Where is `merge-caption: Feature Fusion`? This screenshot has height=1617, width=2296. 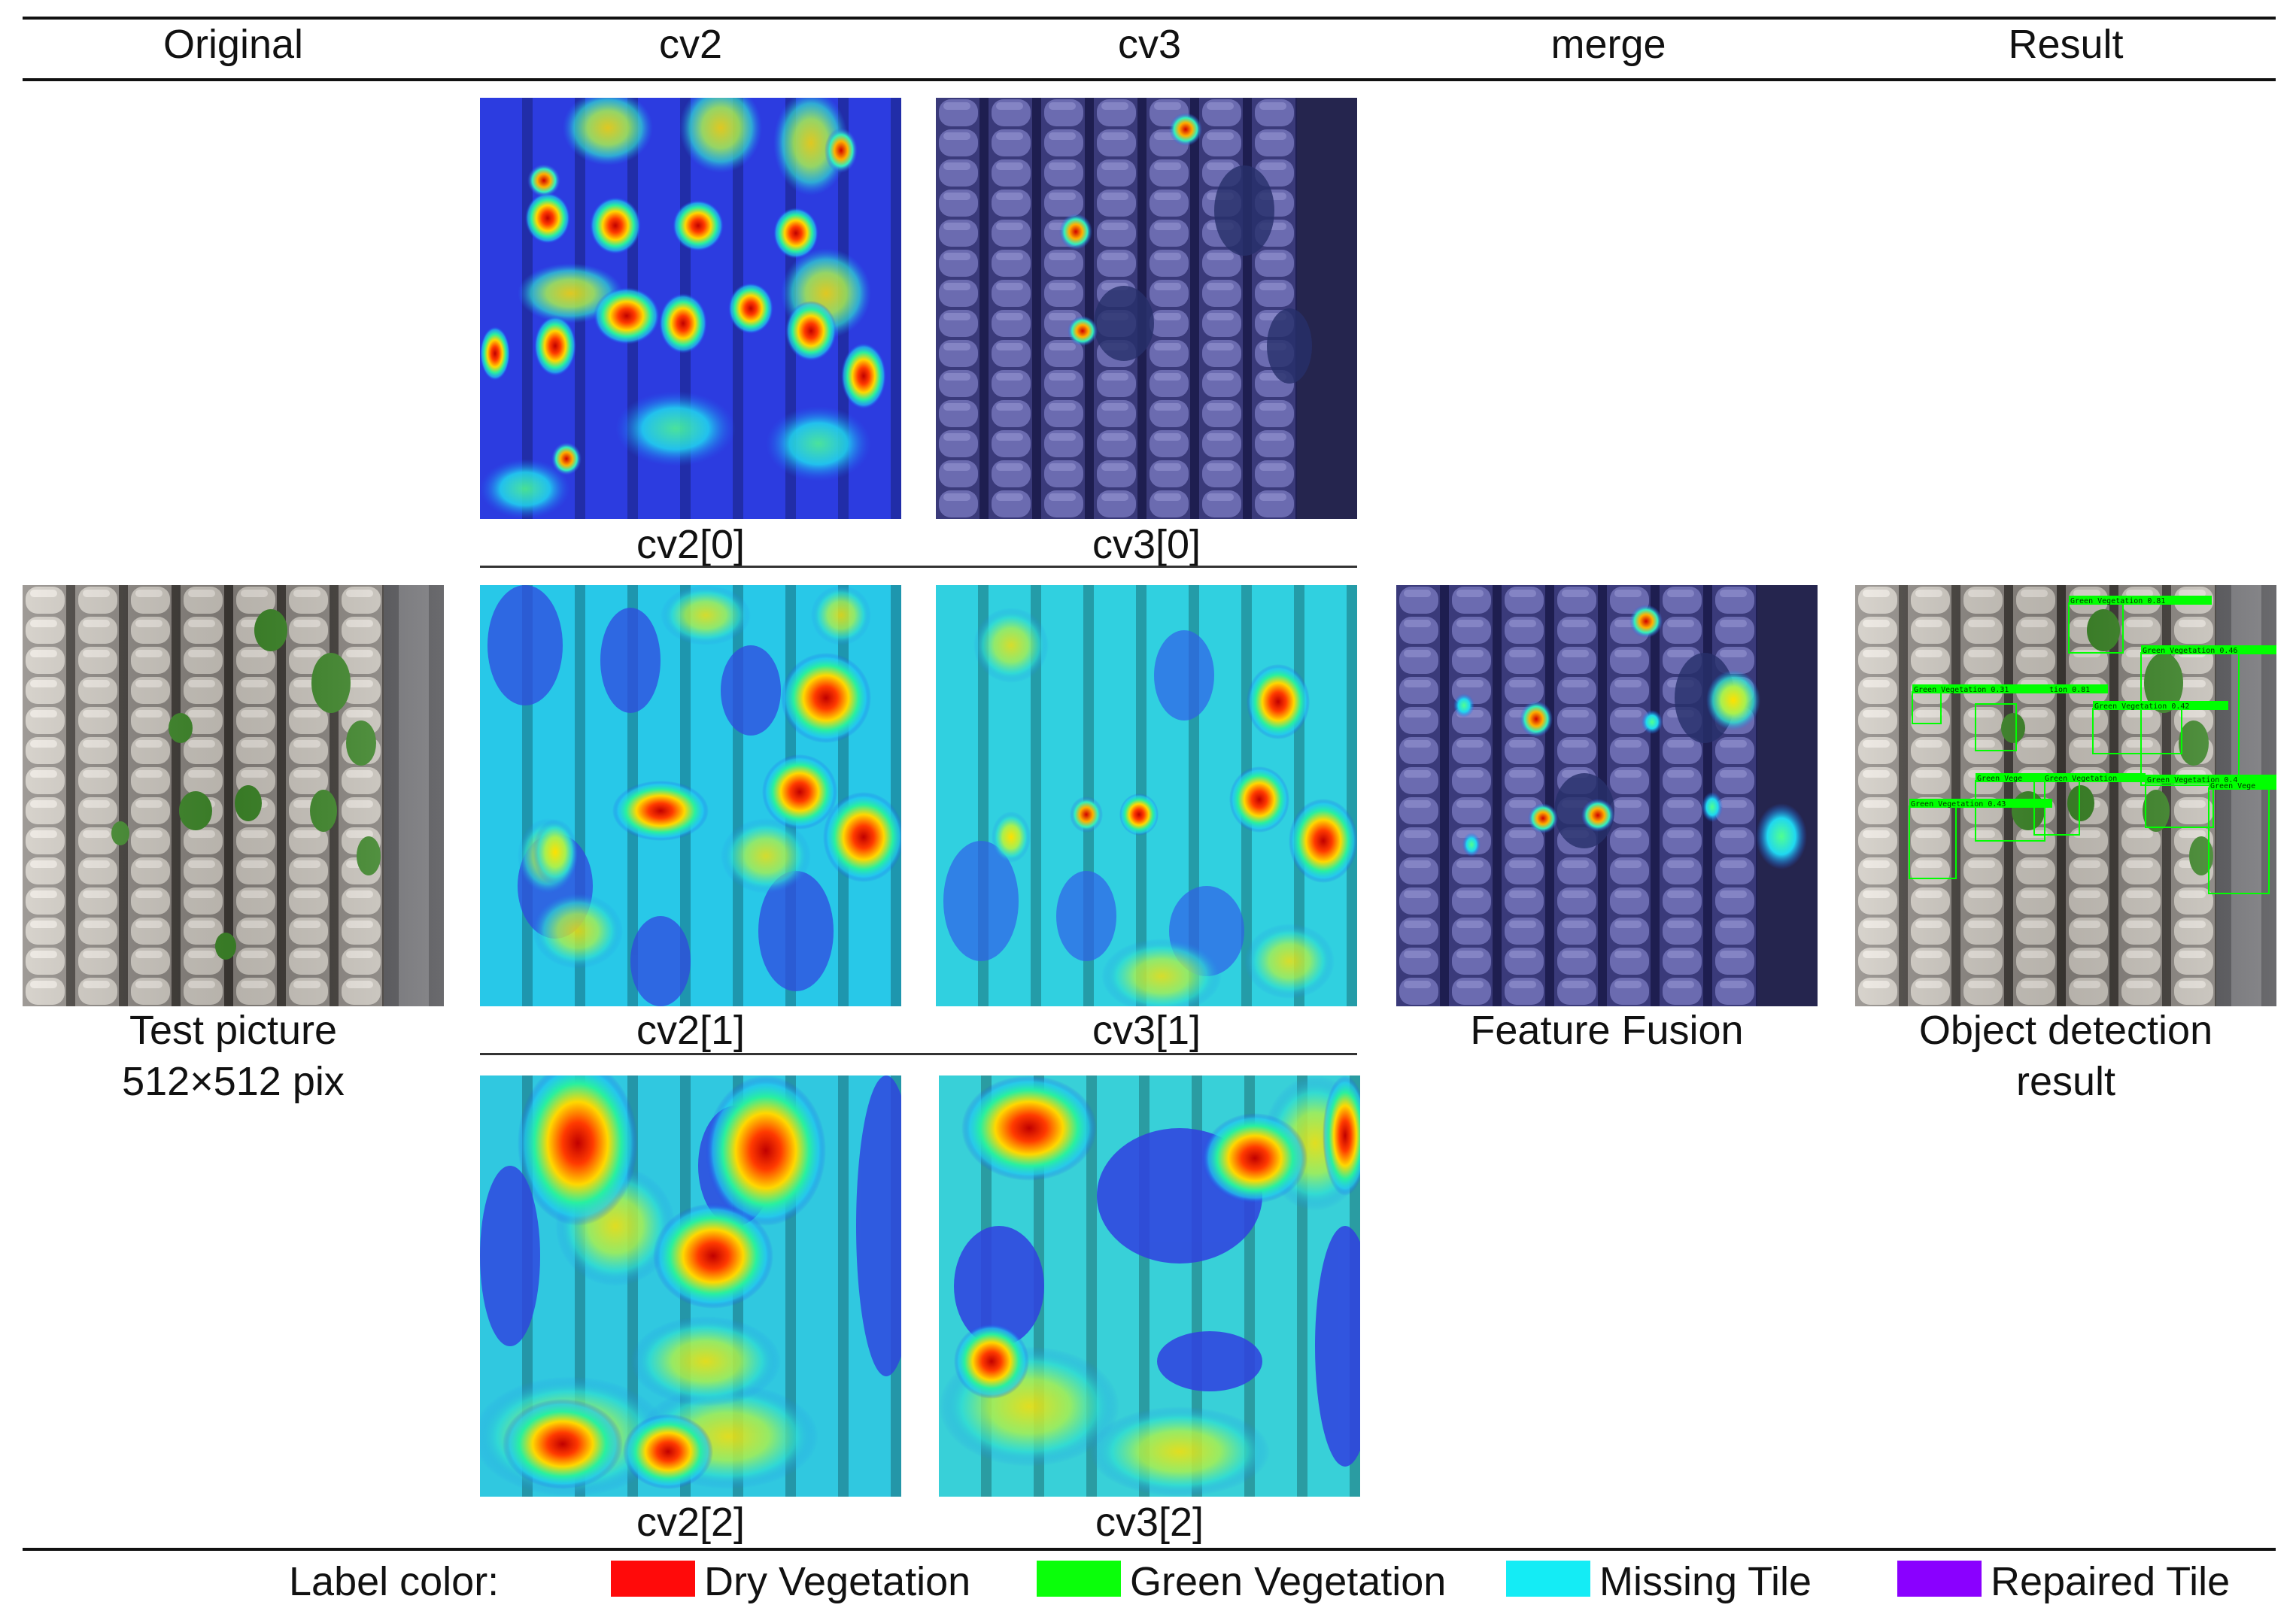 merge-caption: Feature Fusion is located at coordinates (1607, 1030).